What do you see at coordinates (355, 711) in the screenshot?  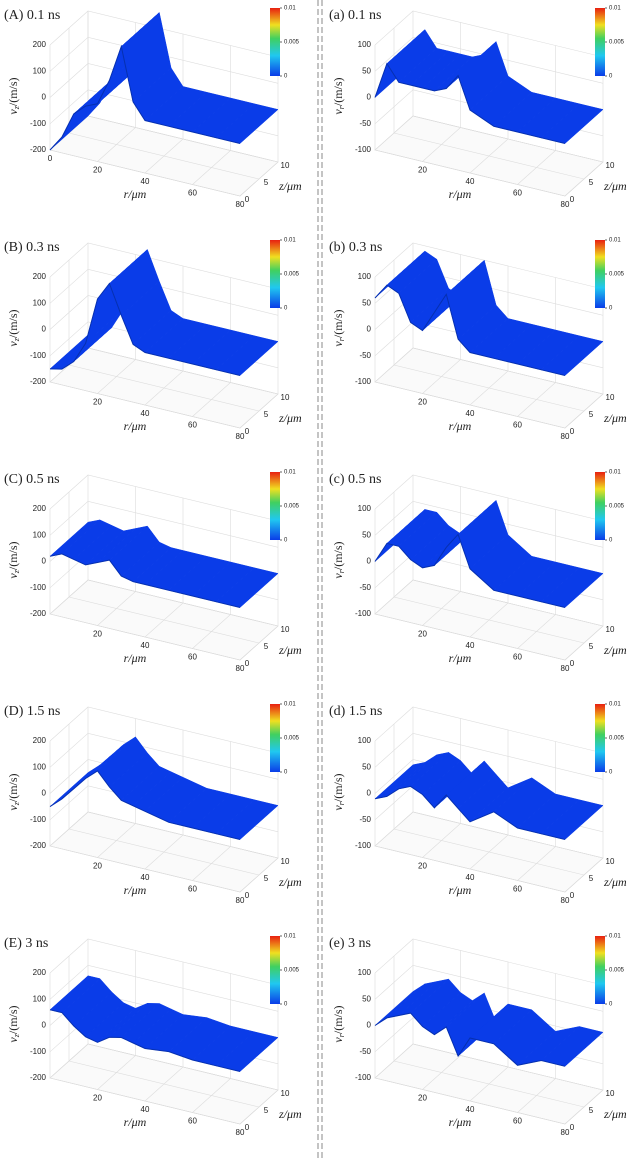 I see `panel-title: (d) 1.5 ns` at bounding box center [355, 711].